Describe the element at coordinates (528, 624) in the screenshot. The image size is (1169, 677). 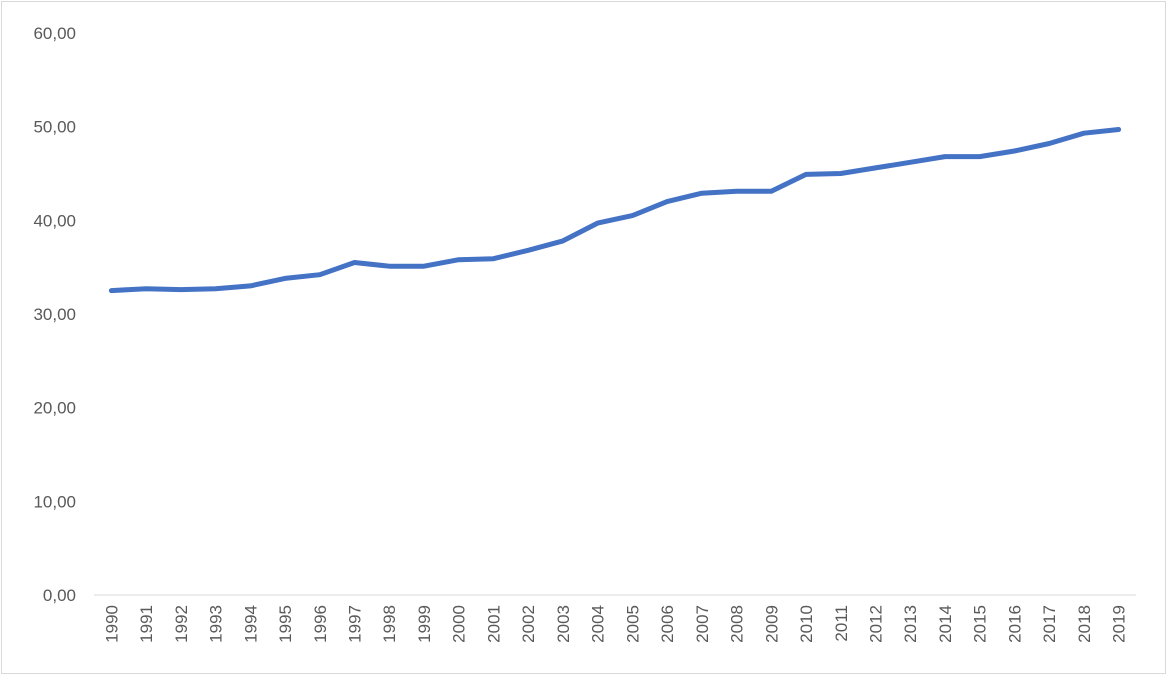
I see `x-tick-label: 2002` at that location.